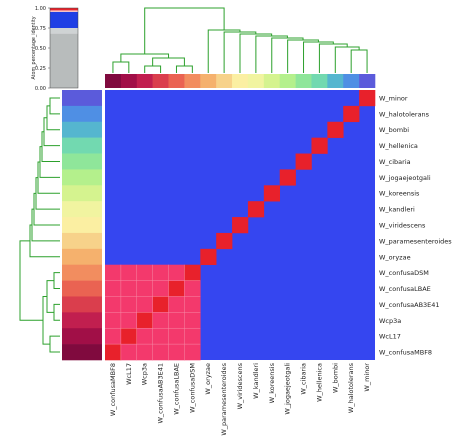 Image resolution: width=474 pixels, height=441 pixels. Describe the element at coordinates (34, 47) in the screenshot. I see `legend-axis-label: Atom_percentage_identity` at that location.